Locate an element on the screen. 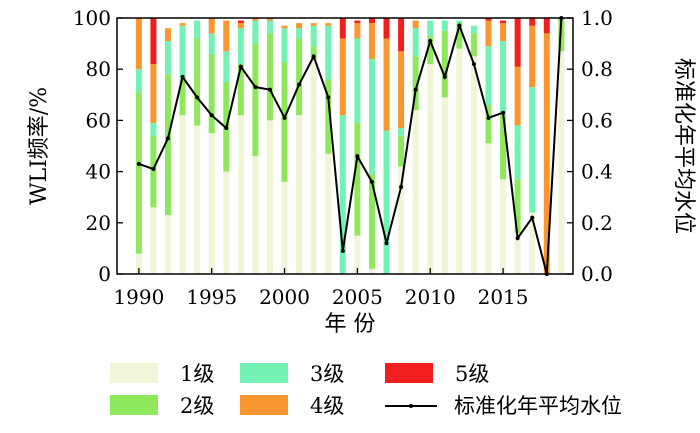 This screenshot has width=700, height=433. line-point-2005 is located at coordinates (357, 156).